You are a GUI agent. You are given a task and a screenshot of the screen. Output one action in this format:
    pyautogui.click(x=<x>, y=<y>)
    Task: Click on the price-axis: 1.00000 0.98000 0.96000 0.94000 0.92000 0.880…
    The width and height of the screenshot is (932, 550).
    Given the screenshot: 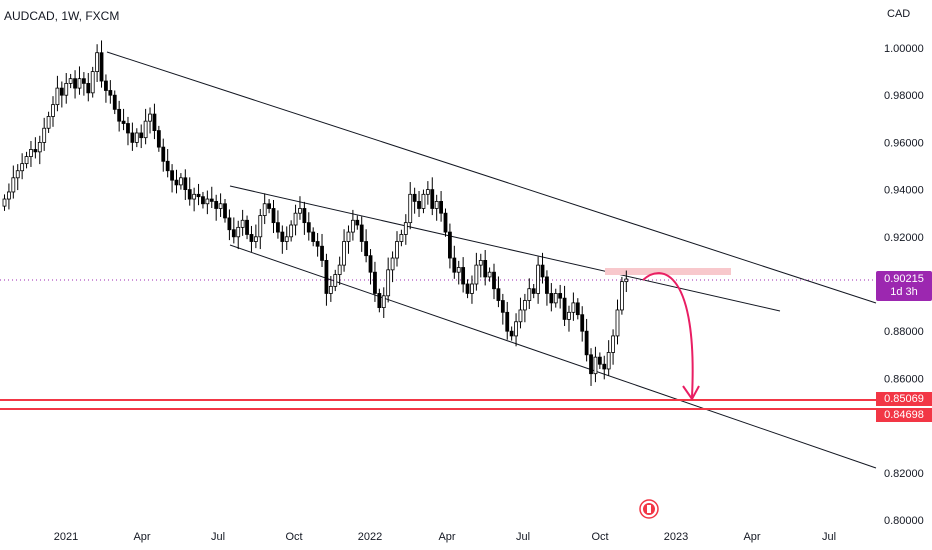 What is the action you would take?
    pyautogui.click(x=904, y=285)
    